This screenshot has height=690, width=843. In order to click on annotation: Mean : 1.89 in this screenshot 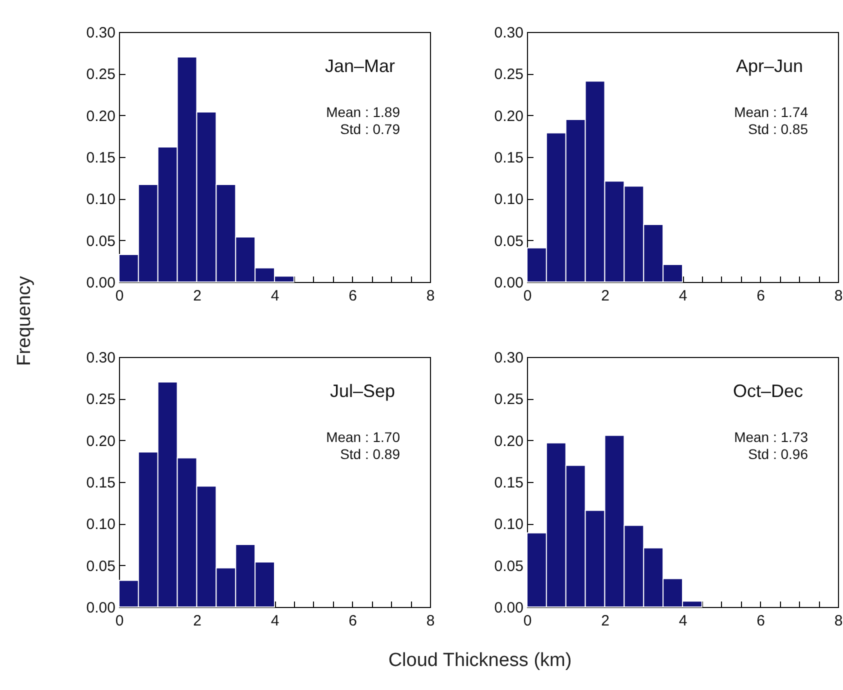, I will do `click(363, 112)`.